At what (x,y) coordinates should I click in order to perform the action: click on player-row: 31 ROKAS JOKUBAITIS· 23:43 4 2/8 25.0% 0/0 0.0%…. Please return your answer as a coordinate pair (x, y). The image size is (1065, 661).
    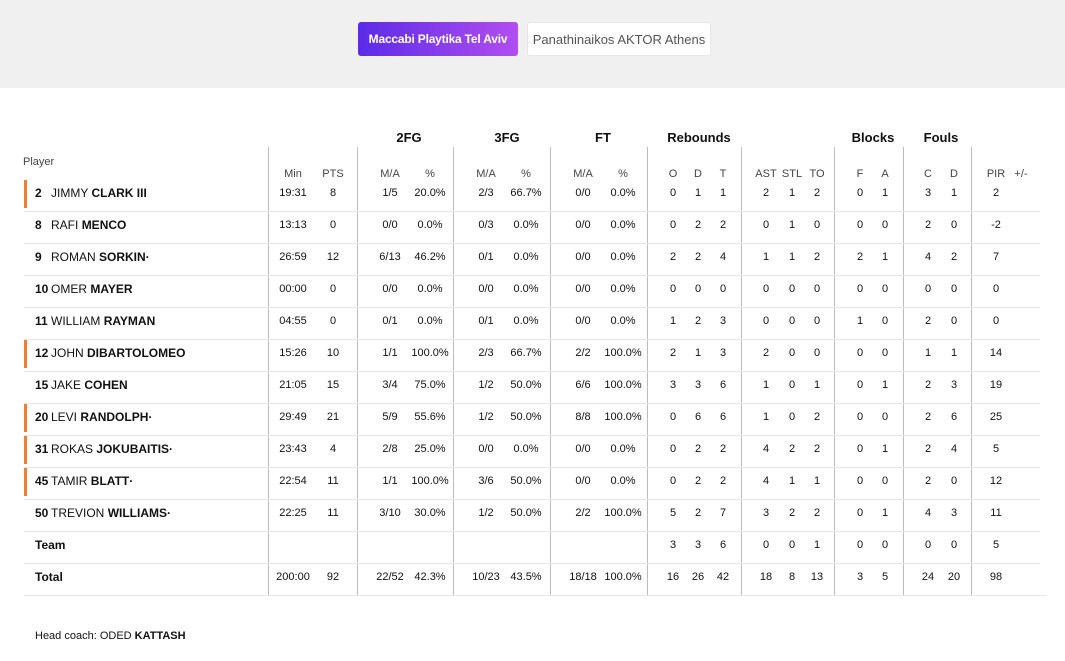
    Looking at the image, I should click on (532, 450).